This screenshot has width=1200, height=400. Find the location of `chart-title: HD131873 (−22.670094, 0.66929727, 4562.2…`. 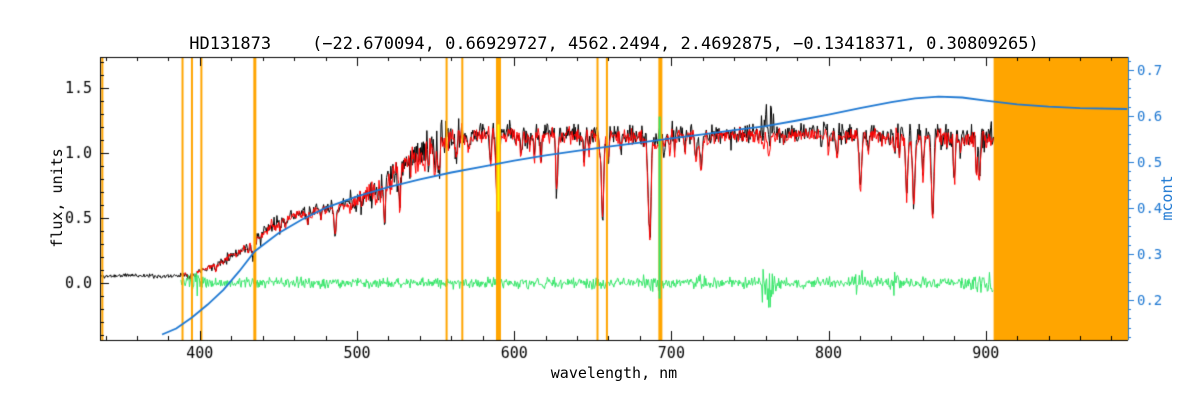

chart-title: HD131873 (−22.670094, 0.66929727, 4562.2… is located at coordinates (614, 44).